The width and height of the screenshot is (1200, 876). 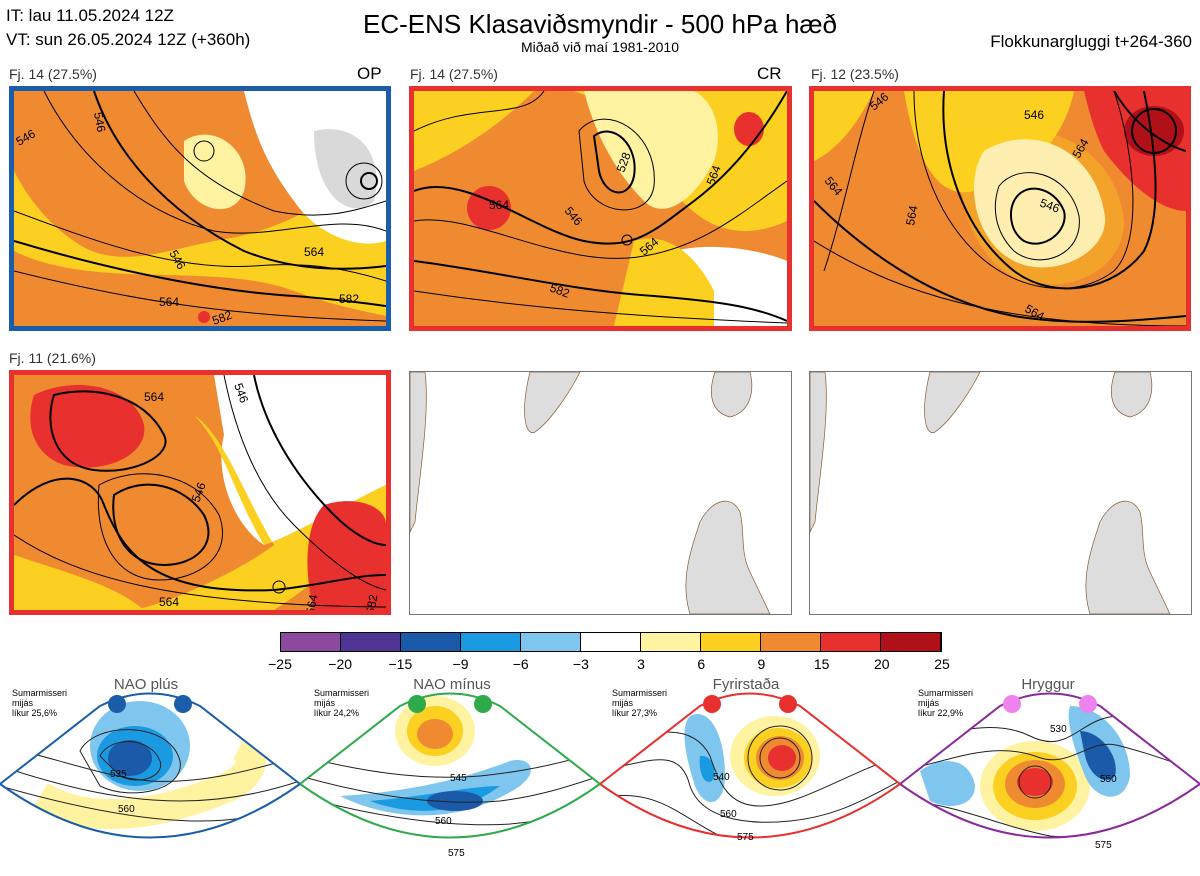 What do you see at coordinates (369, 73) in the screenshot?
I see `panel-1-tag: OP` at bounding box center [369, 73].